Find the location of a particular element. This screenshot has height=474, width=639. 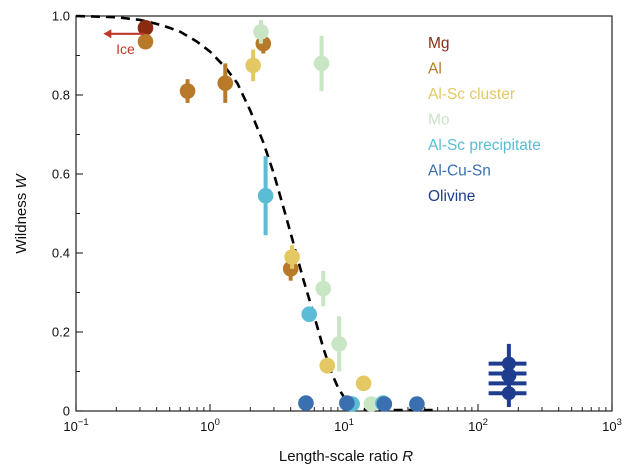

x-tick-exponent: 1 is located at coordinates (351, 422).